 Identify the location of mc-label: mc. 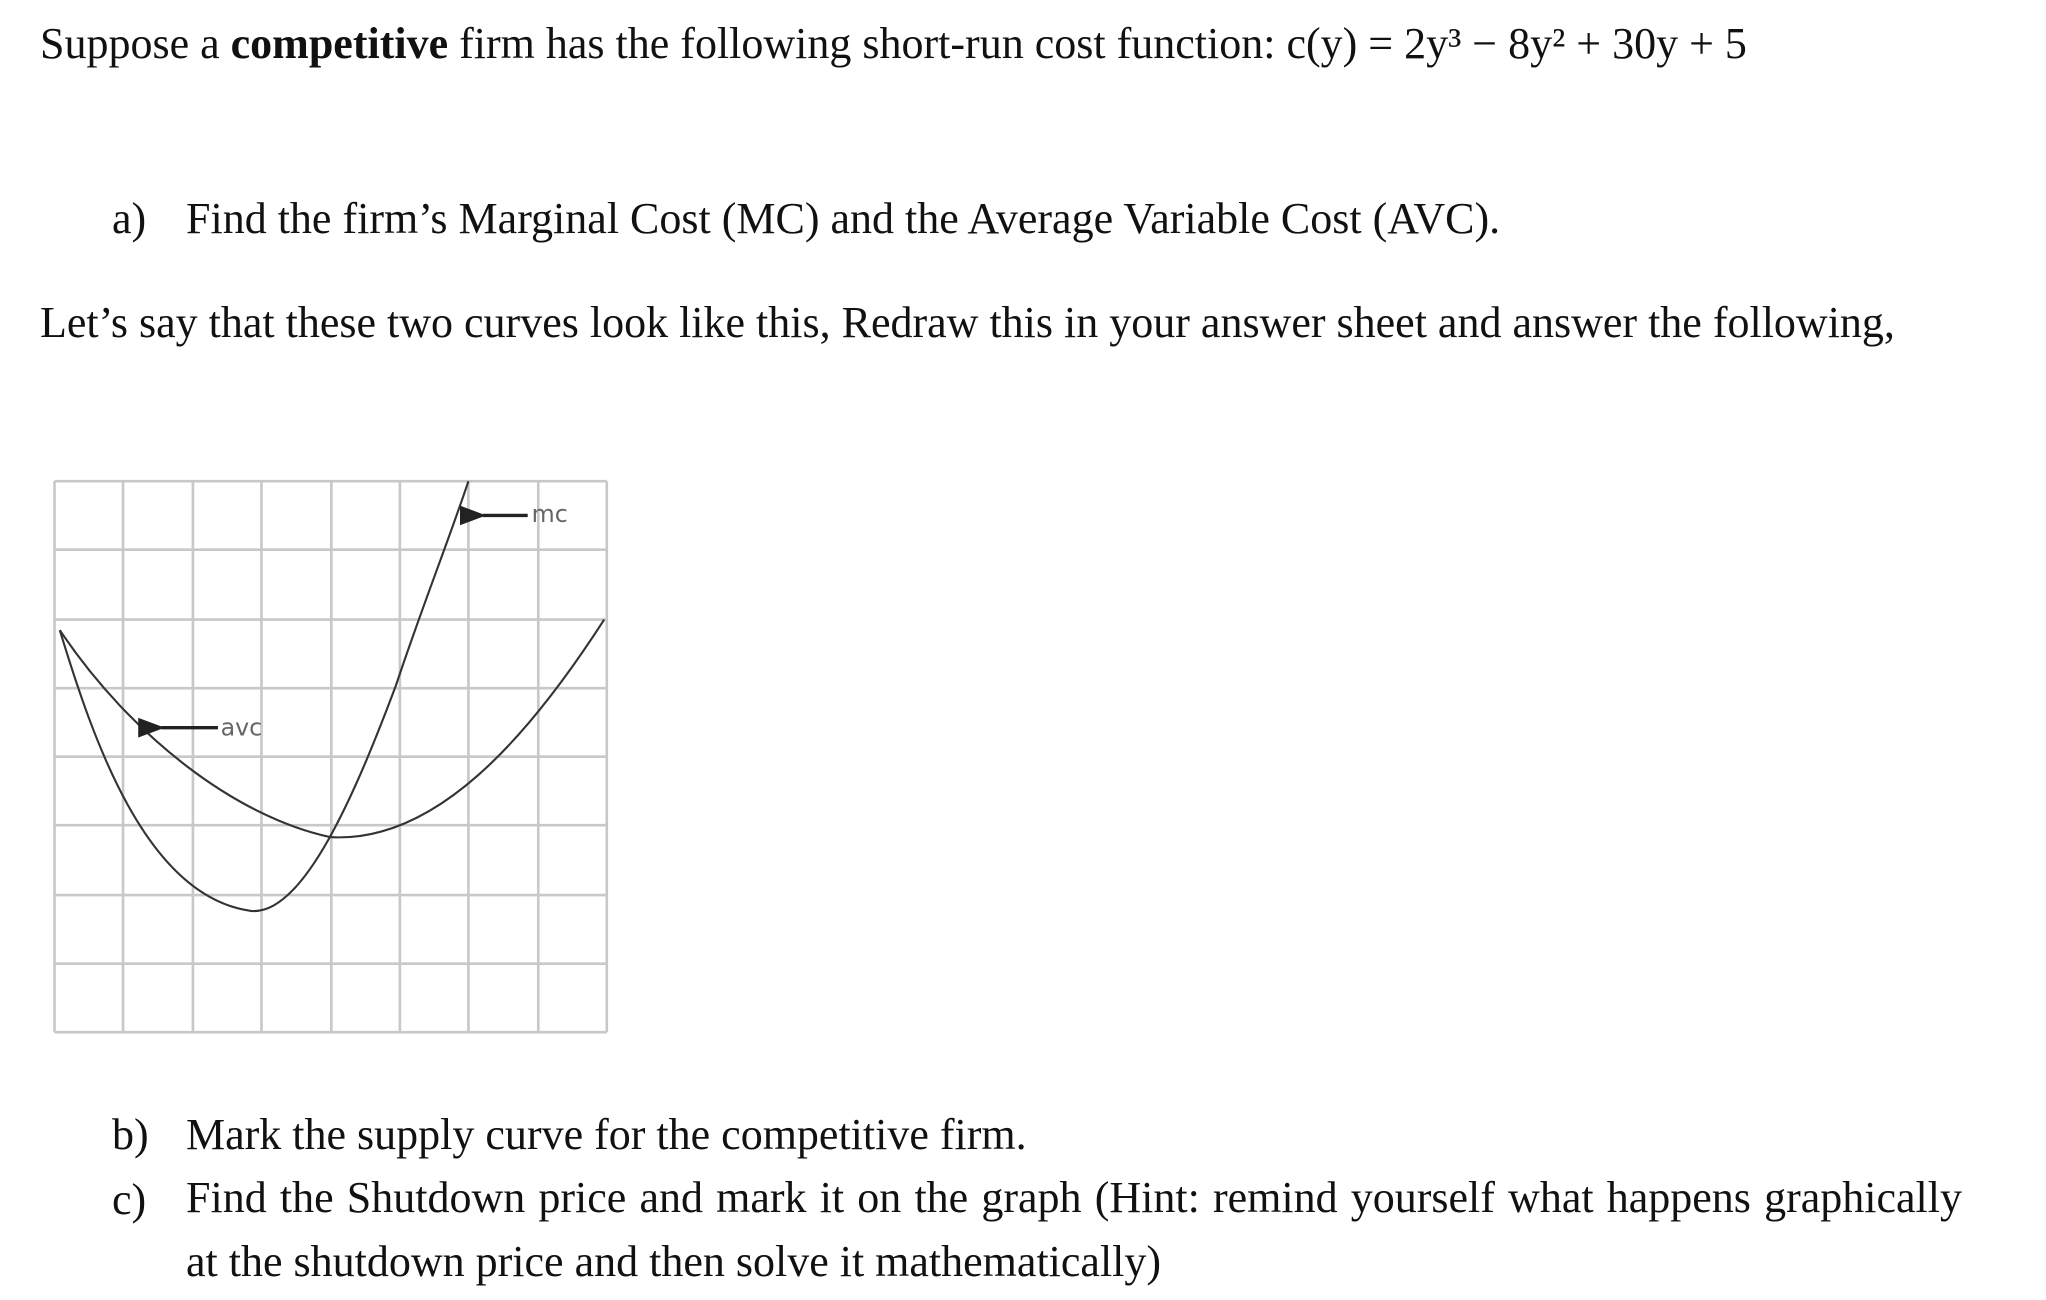
(550, 514).